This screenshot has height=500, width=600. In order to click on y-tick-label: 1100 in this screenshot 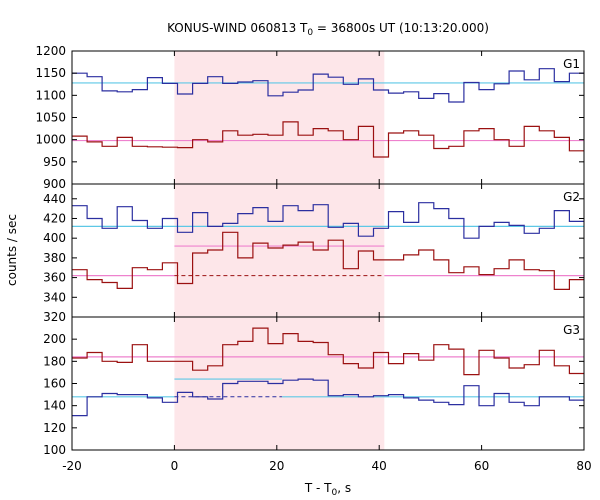, I will do `click(50, 95)`.